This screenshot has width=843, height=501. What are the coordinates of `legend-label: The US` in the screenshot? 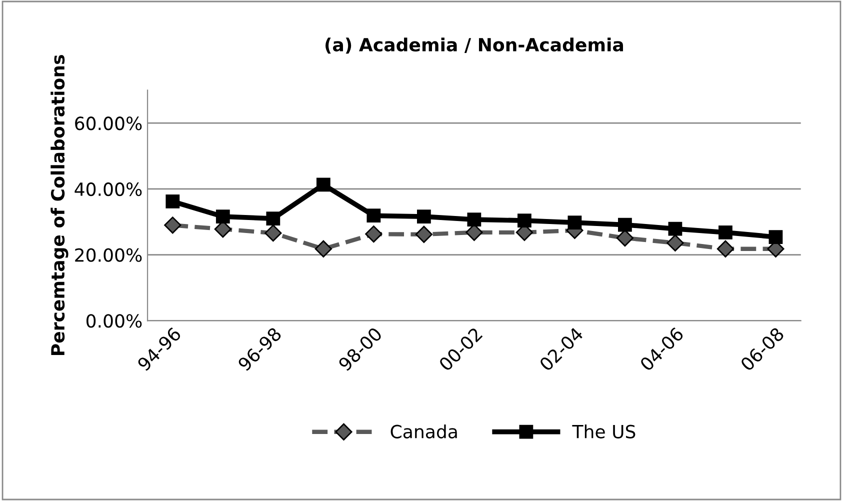 It's located at (604, 431).